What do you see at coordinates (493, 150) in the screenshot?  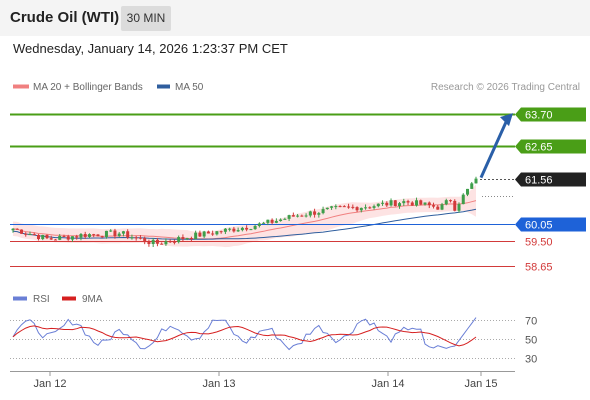 I see `target-arrow-shaft` at bounding box center [493, 150].